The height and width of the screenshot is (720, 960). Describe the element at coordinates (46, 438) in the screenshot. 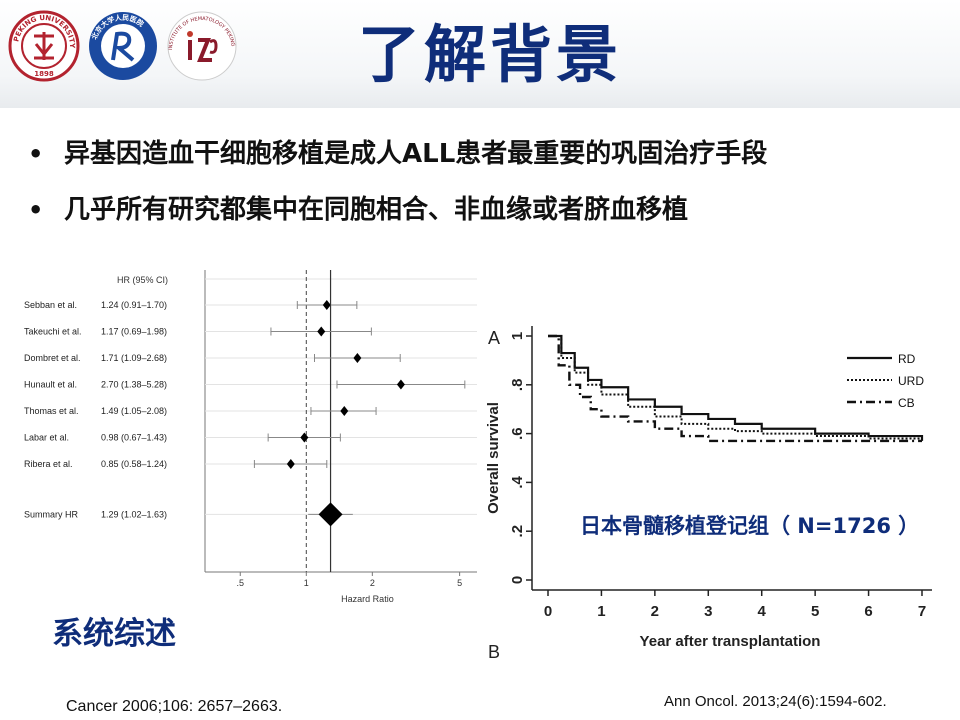

I see `forest-study-label: Labar et al.` at that location.